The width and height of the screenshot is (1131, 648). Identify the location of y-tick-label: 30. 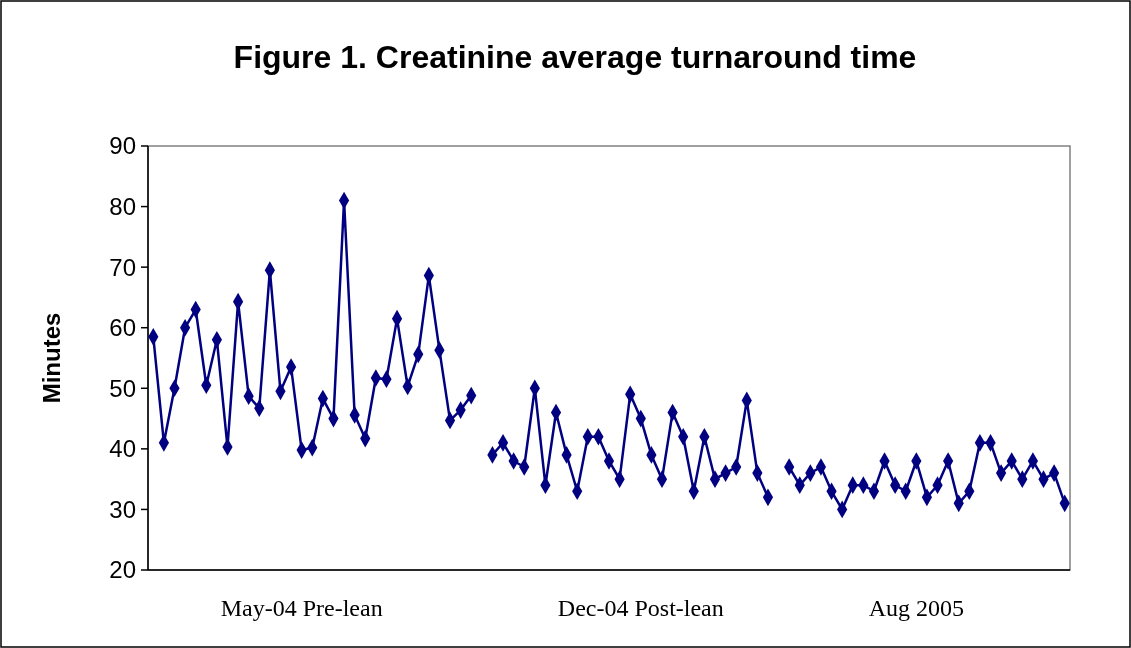
(122, 509).